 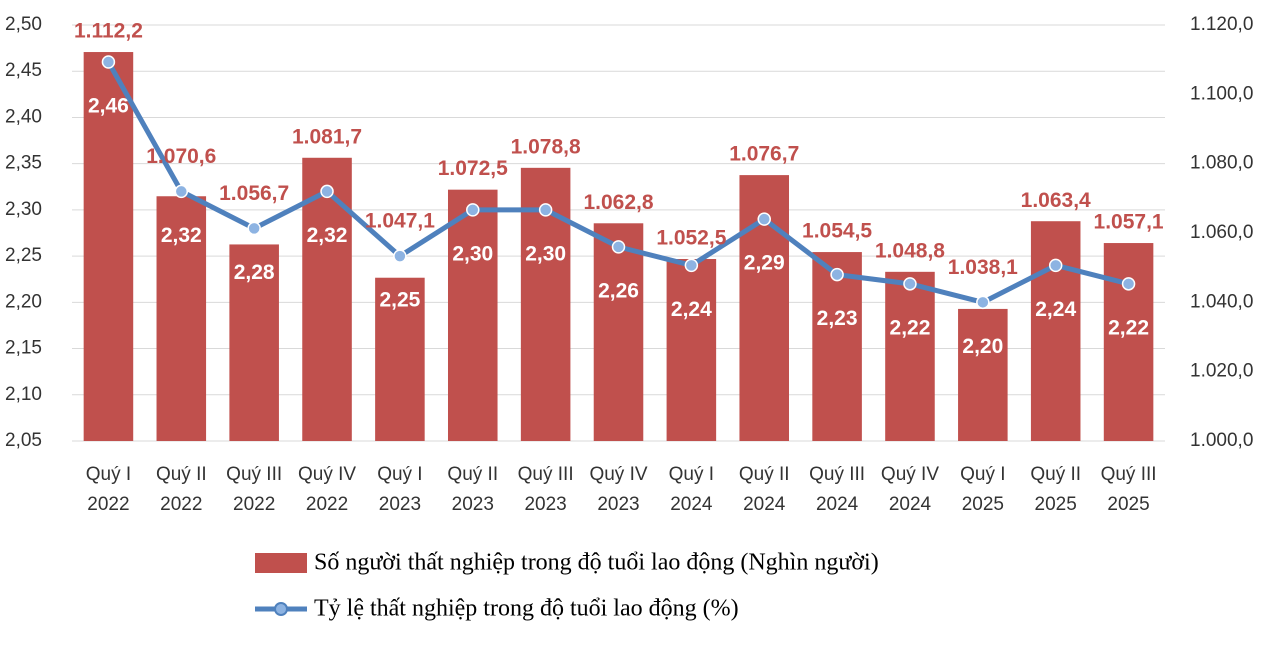 I want to click on y-tick-label: 2,30, so click(x=23, y=209).